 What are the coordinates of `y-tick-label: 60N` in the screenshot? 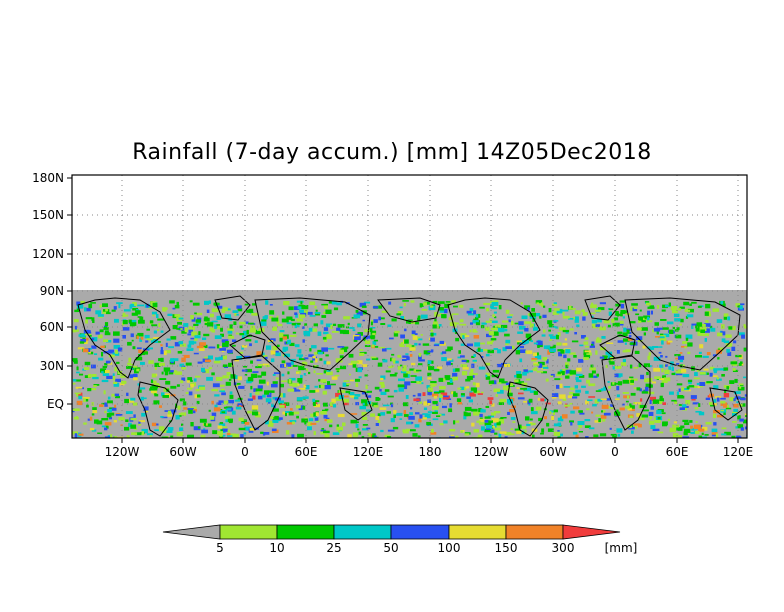 It's located at (52, 327).